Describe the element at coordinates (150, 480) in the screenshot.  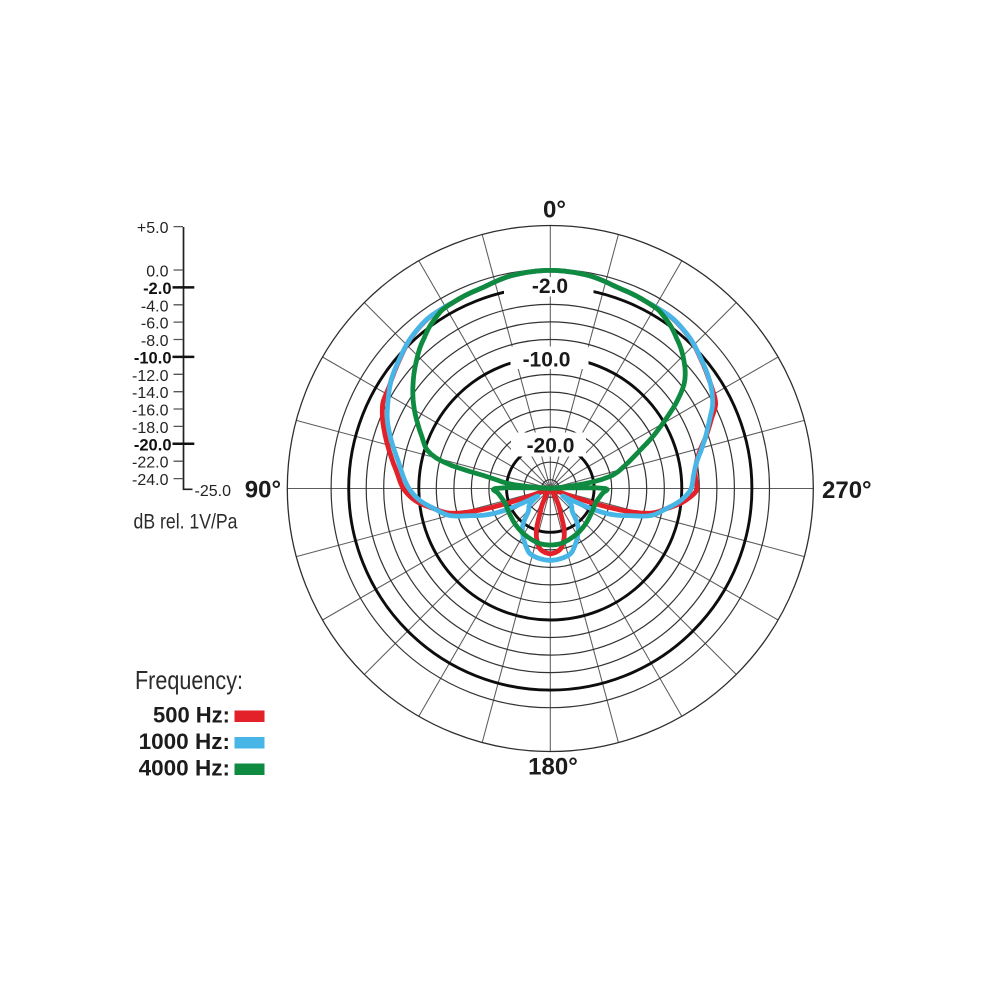
I see `svg-text: -24.0` at that location.